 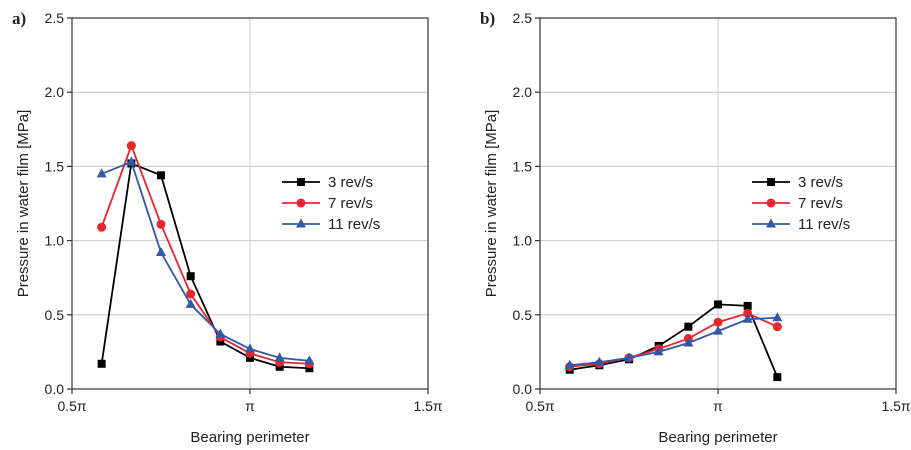 I want to click on panel-label: a), so click(x=19, y=18).